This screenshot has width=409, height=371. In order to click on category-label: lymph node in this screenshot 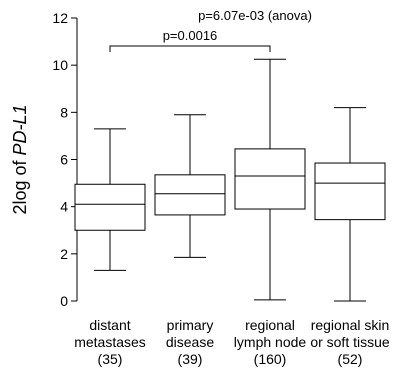, I will do `click(270, 342)`.